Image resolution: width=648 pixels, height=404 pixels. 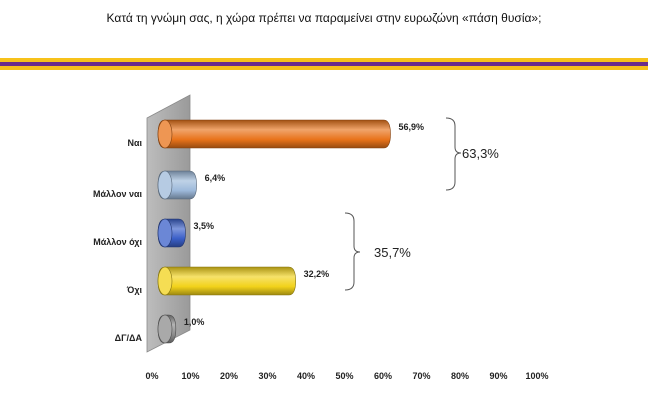 What do you see at coordinates (411, 127) in the screenshot?
I see `data-label-0: 56,9%` at bounding box center [411, 127].